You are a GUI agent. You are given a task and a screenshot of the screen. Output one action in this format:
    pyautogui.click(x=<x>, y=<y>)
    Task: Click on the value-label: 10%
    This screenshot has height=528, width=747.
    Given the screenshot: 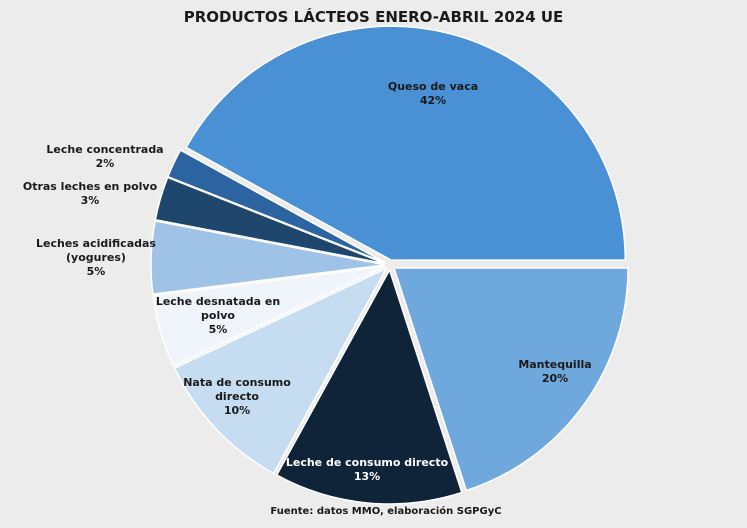 What is the action you would take?
    pyautogui.click(x=237, y=410)
    